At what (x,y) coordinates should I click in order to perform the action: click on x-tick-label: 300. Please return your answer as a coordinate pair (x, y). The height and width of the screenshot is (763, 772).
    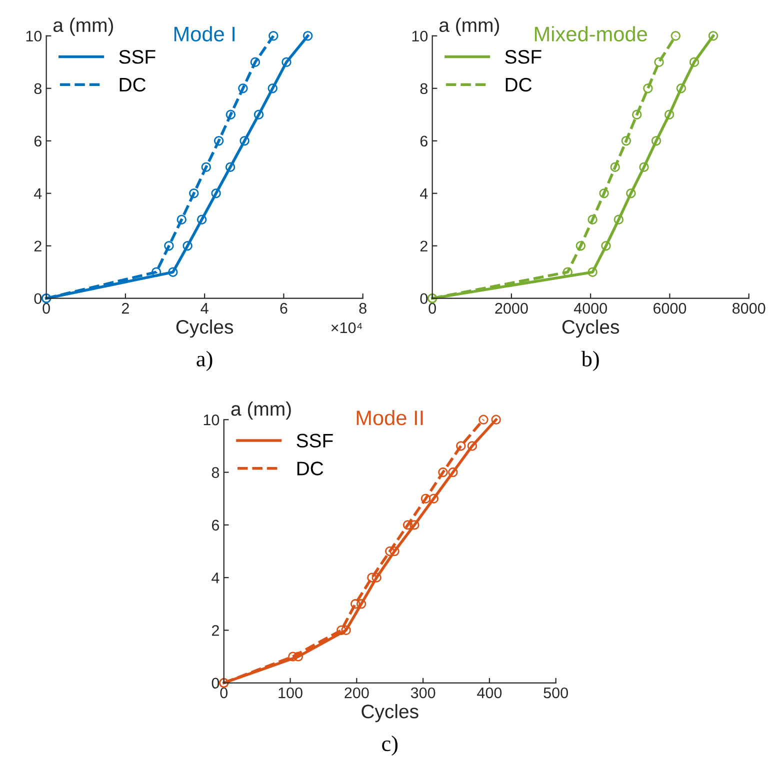
    Looking at the image, I should click on (423, 692).